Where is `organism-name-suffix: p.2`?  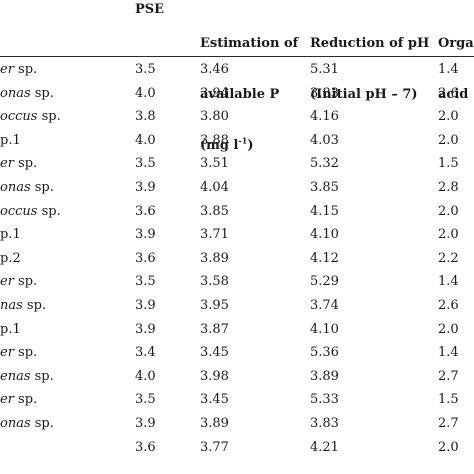 organism-name-suffix: p.2 is located at coordinates (10, 258).